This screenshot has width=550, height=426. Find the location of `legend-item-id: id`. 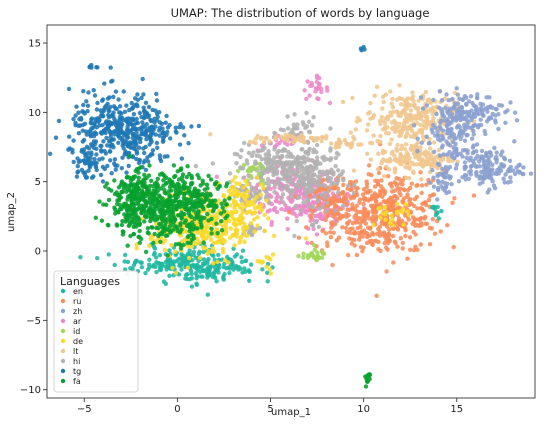

legend-item-id: id is located at coordinates (70, 331).